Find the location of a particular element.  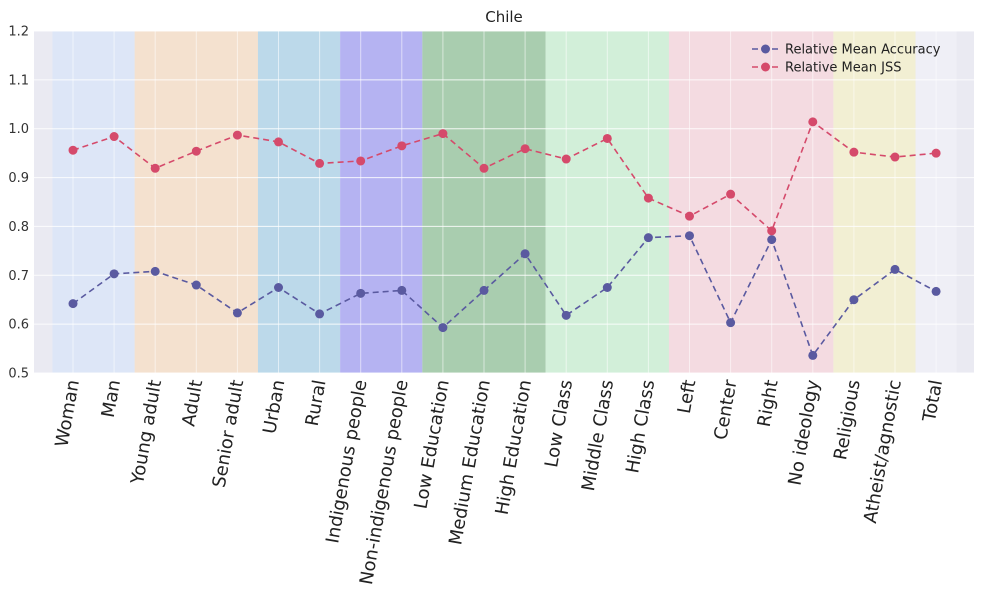

x-tick-label: Low Education is located at coordinates (431, 444).